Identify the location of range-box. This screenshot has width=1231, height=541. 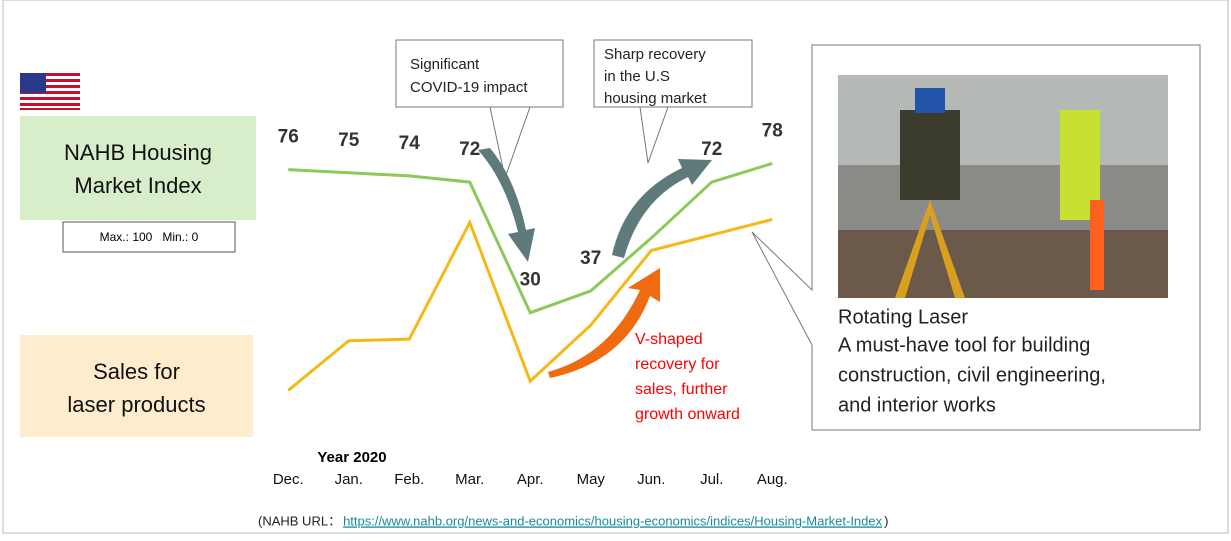
(149, 237).